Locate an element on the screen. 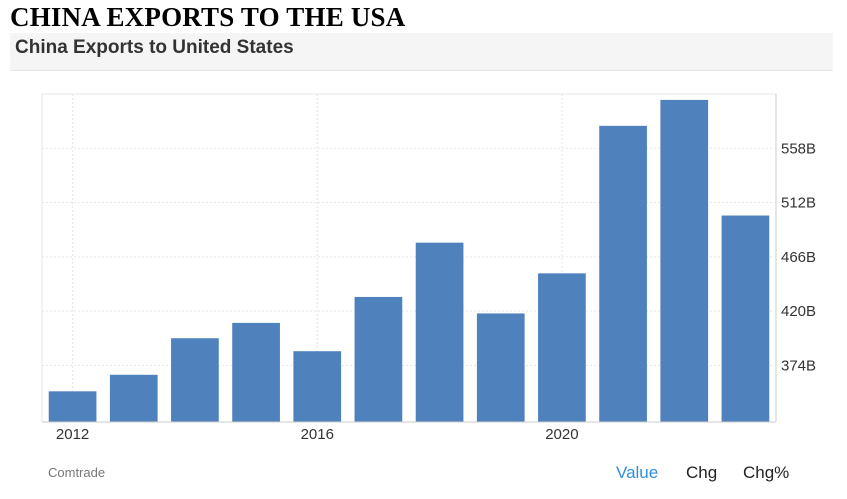 Image resolution: width=847 pixels, height=499 pixels. bar-2020 is located at coordinates (562, 347).